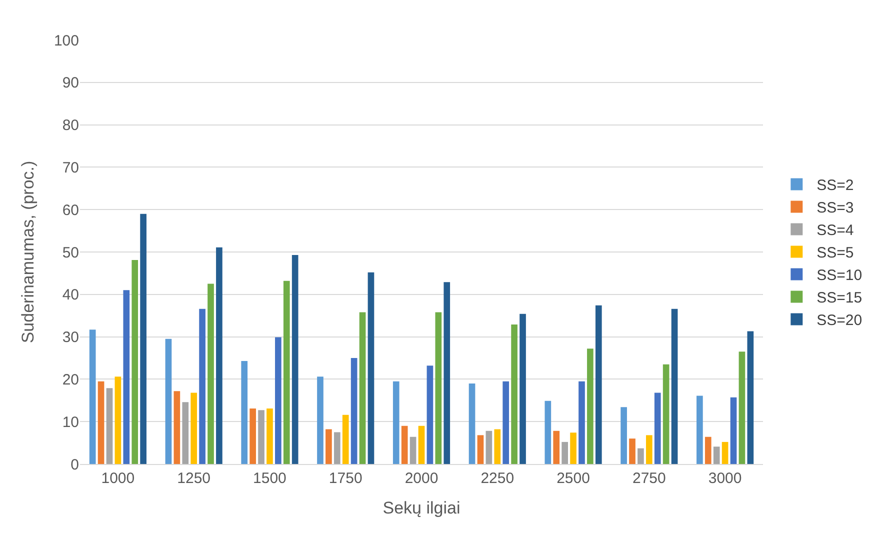  Describe the element at coordinates (194, 478) in the screenshot. I see `x-tick-label: 1250` at that location.